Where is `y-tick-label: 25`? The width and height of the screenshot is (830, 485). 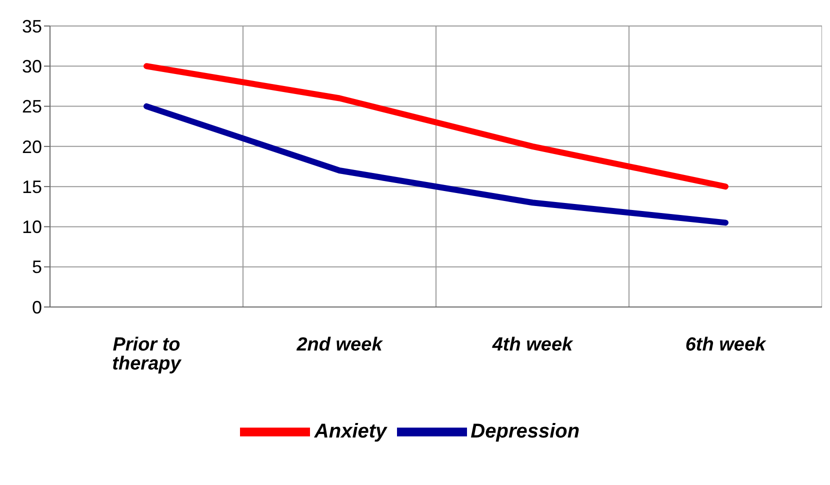
y-tick-label: 25 is located at coordinates (32, 106).